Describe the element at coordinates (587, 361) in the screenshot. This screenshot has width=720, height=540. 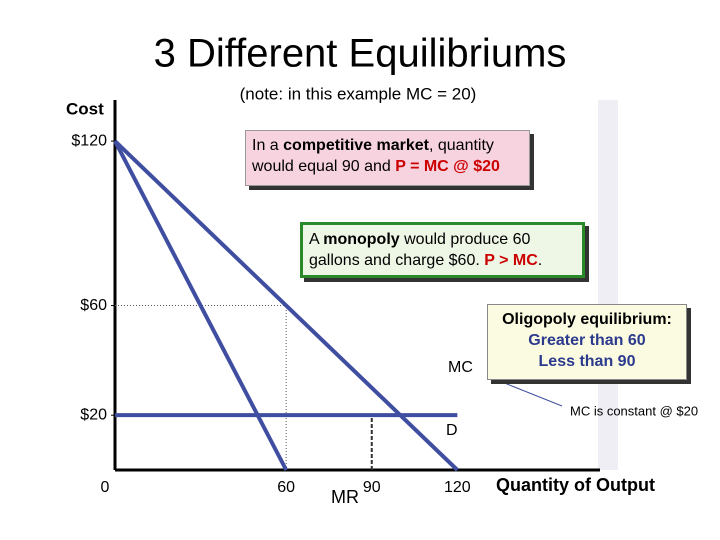
I see `text: Less than 90` at that location.